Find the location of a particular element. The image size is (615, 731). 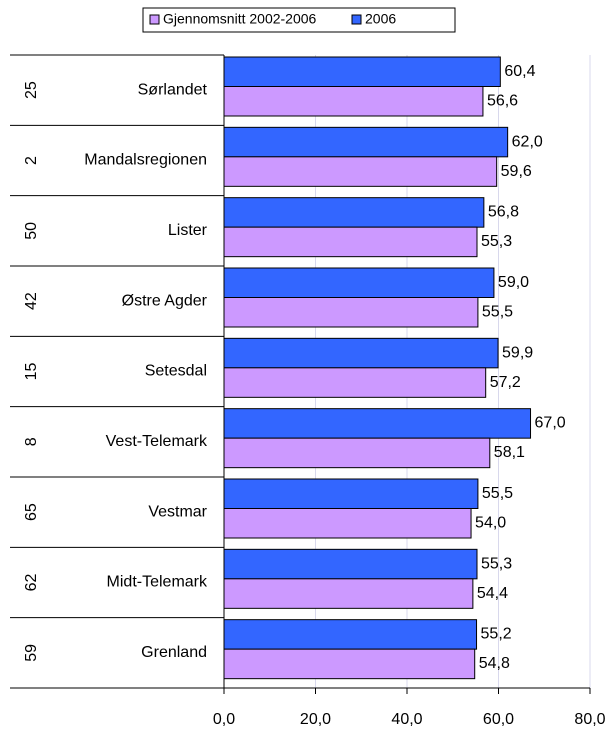

value-label: 56,8 is located at coordinates (503, 212).